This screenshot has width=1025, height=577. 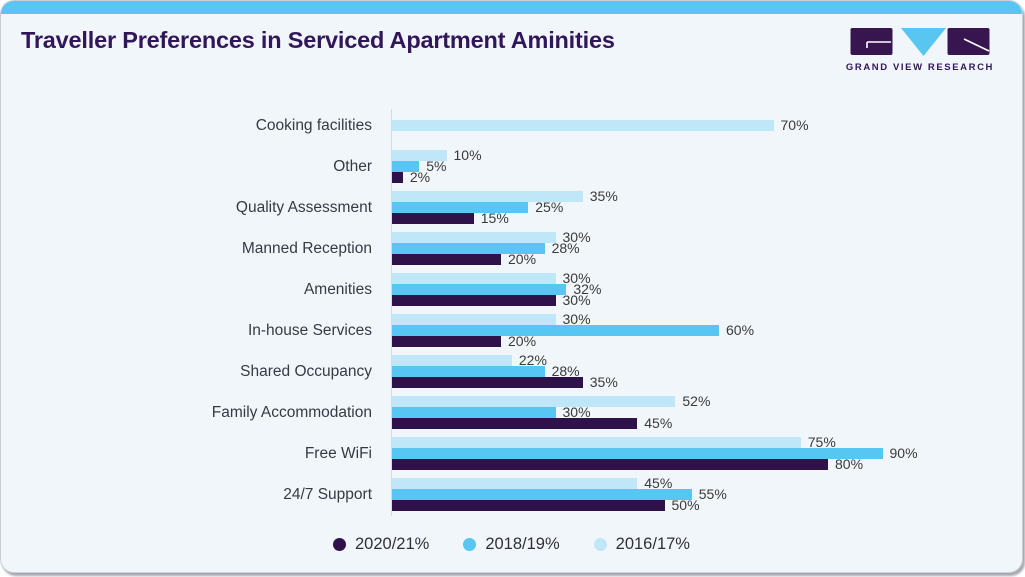 I want to click on value-label: 15%, so click(x=494, y=218).